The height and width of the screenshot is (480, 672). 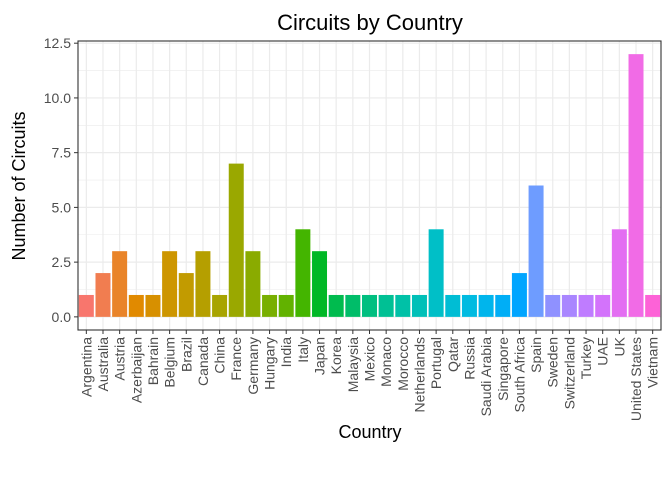 What do you see at coordinates (236, 359) in the screenshot?
I see `x-tick-label: France` at bounding box center [236, 359].